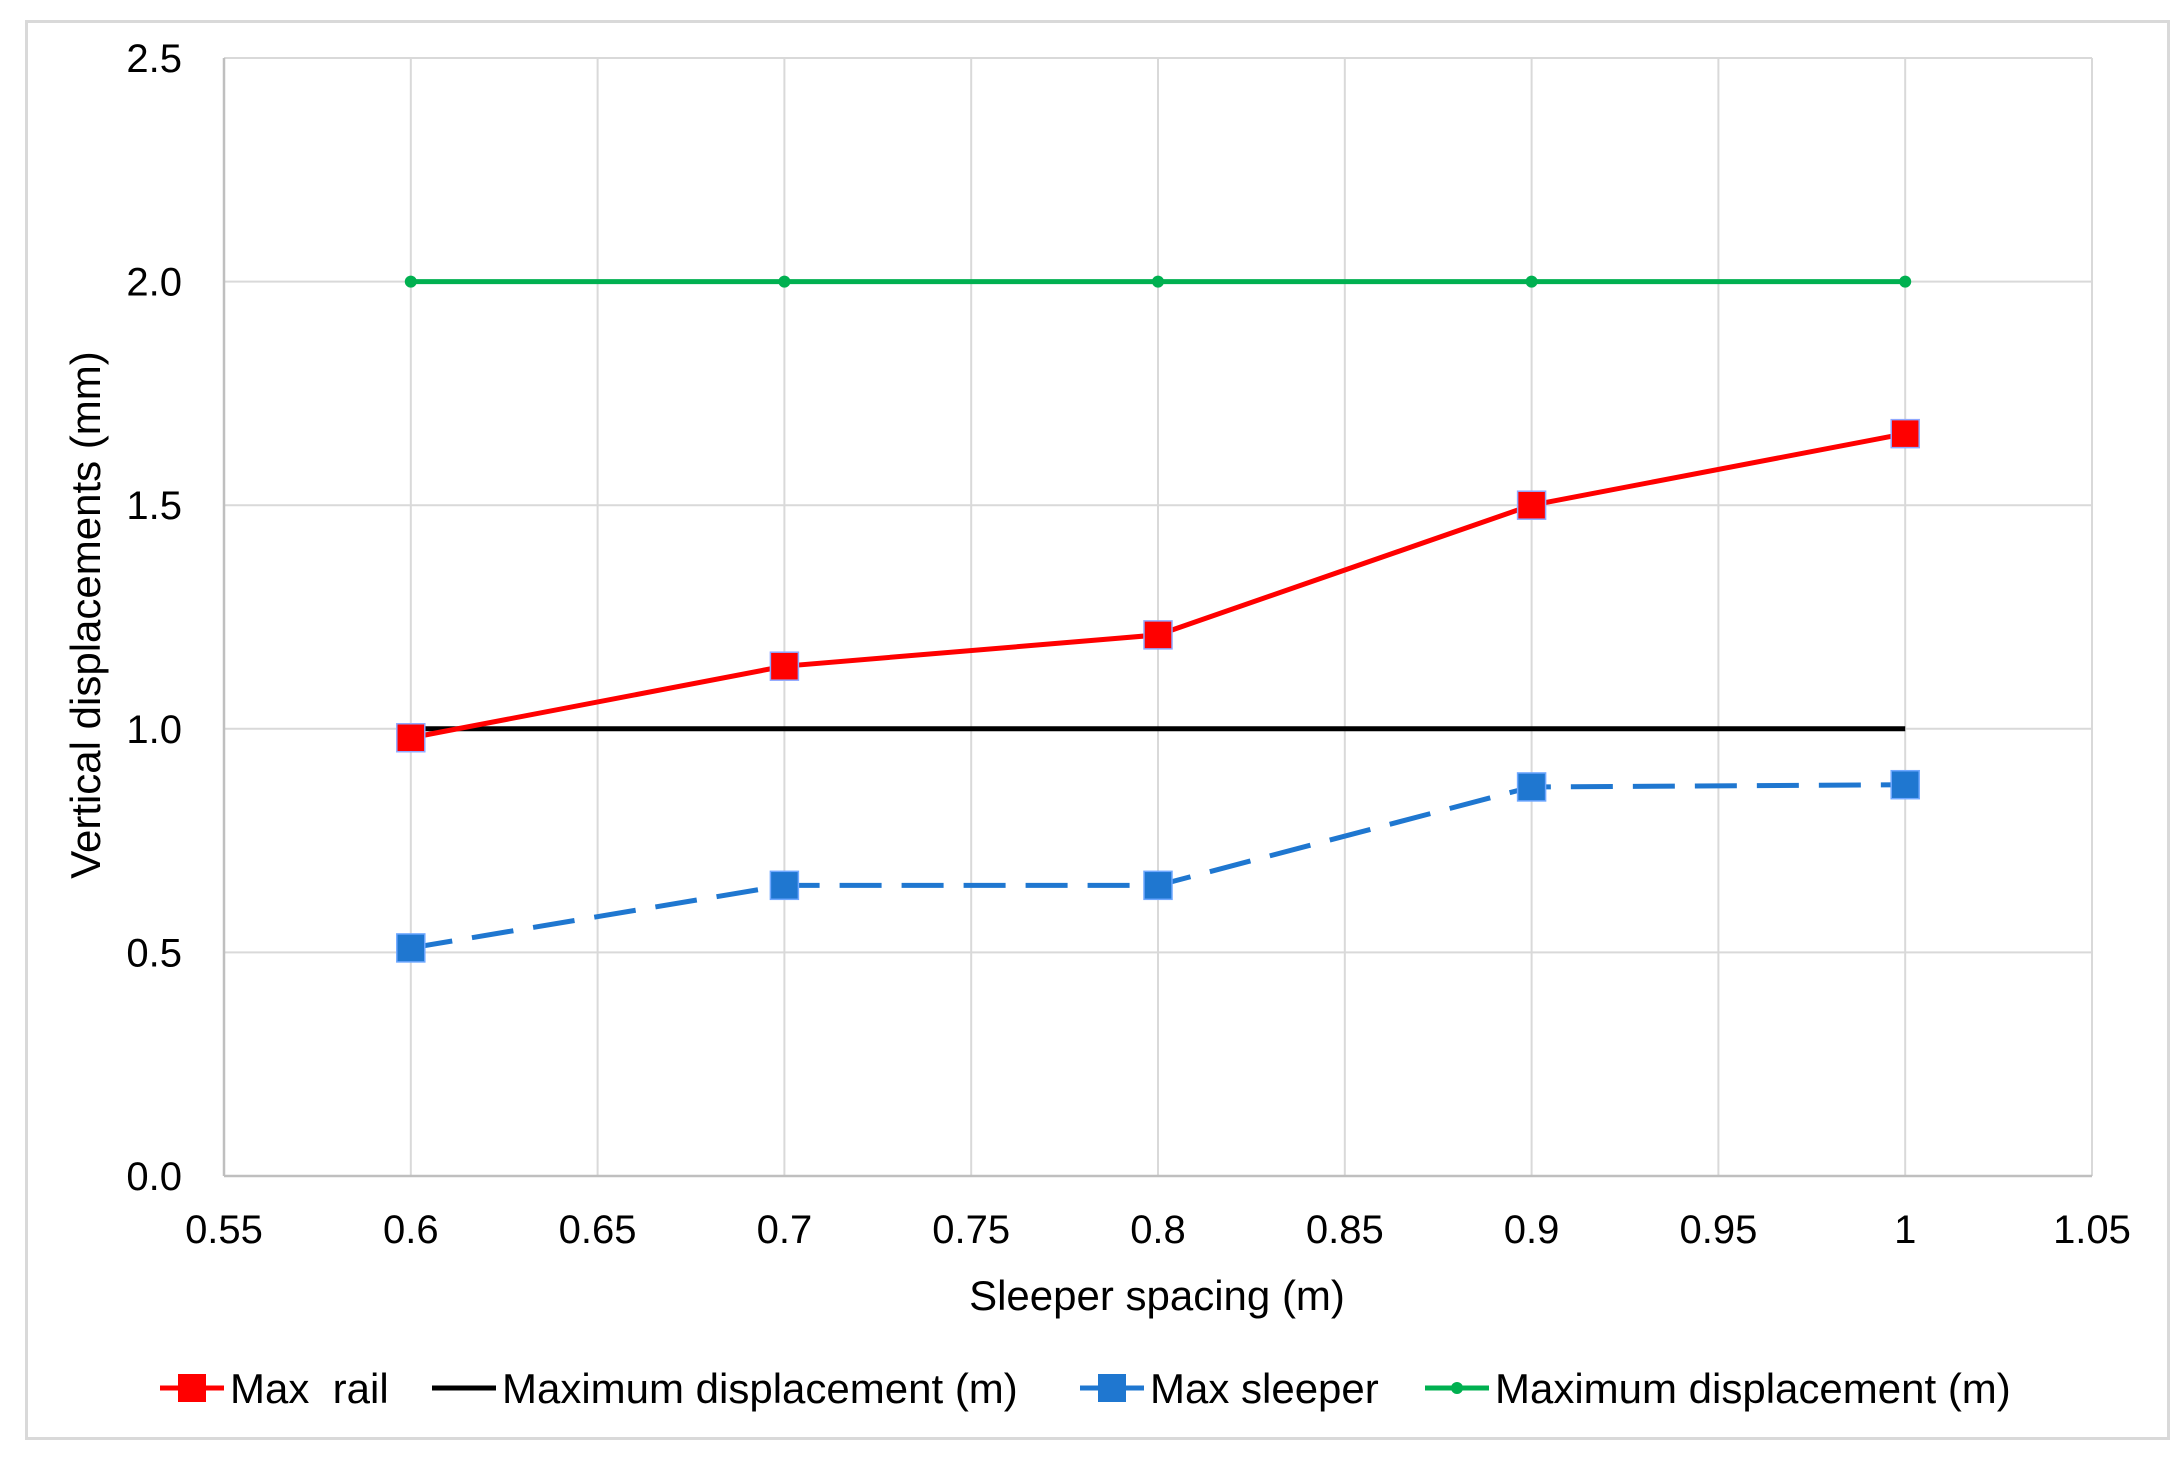  I want to click on y-tick-label: 0.0, so click(154, 1177).